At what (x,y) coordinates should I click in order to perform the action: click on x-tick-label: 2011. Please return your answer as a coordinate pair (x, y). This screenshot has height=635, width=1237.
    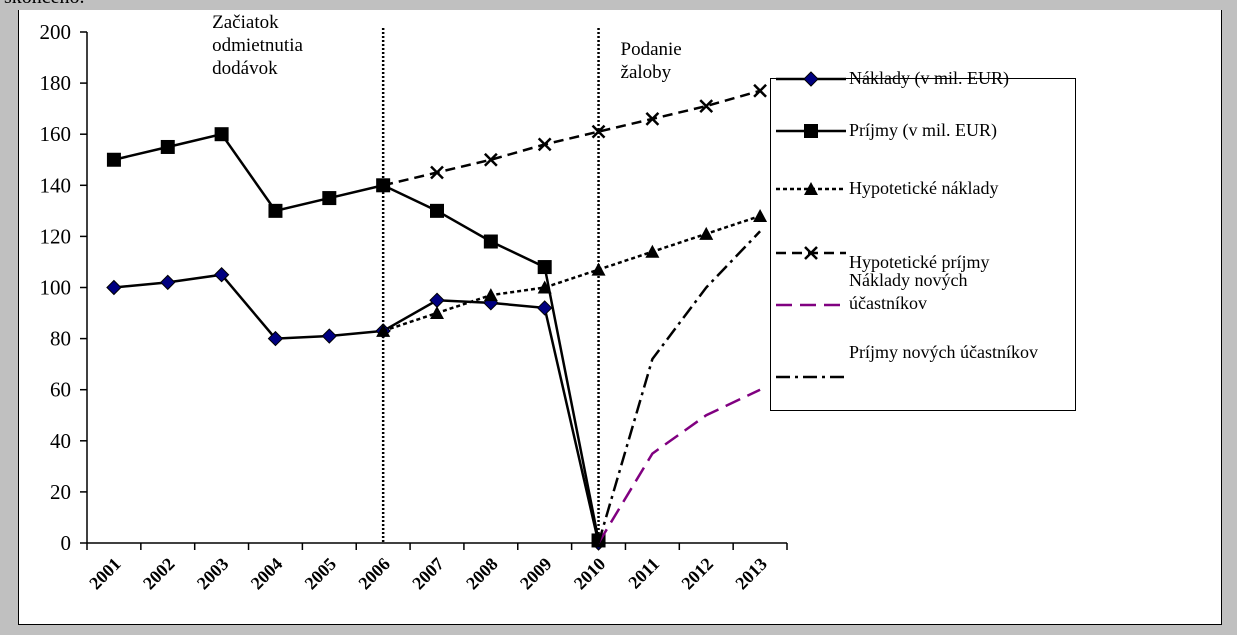
    Looking at the image, I should click on (643, 573).